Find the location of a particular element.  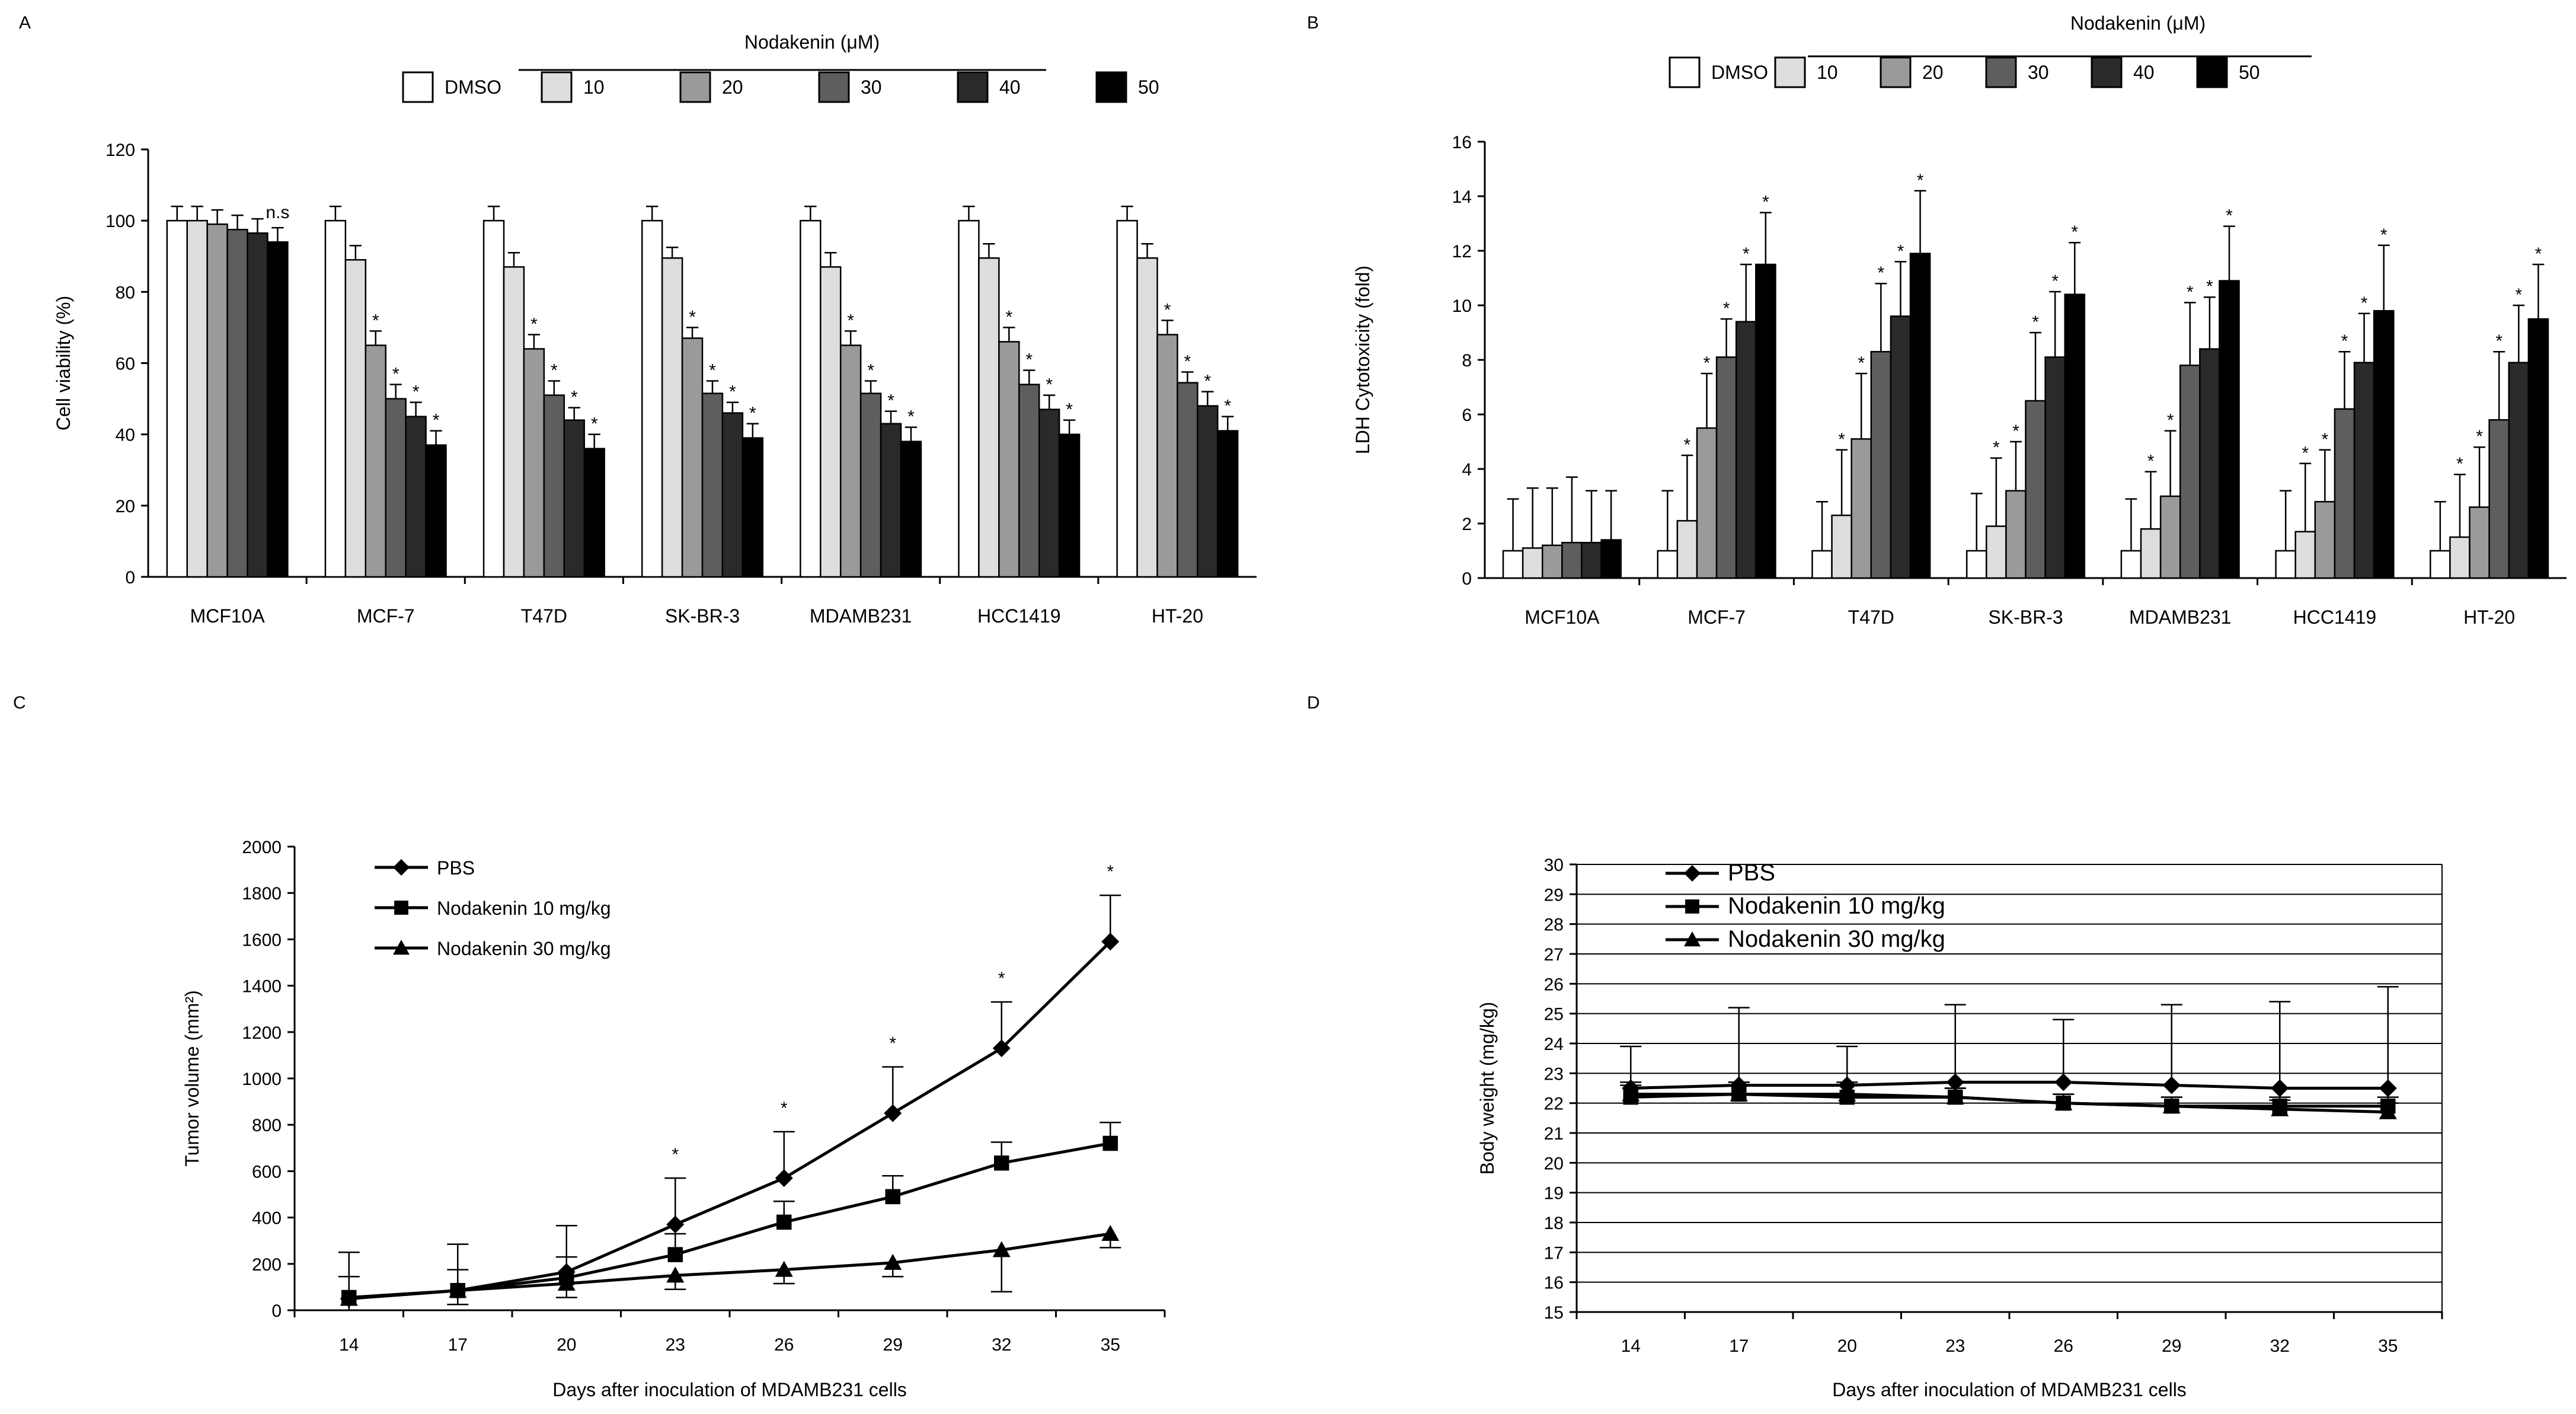

y-tick-label: 19 is located at coordinates (1554, 1194).